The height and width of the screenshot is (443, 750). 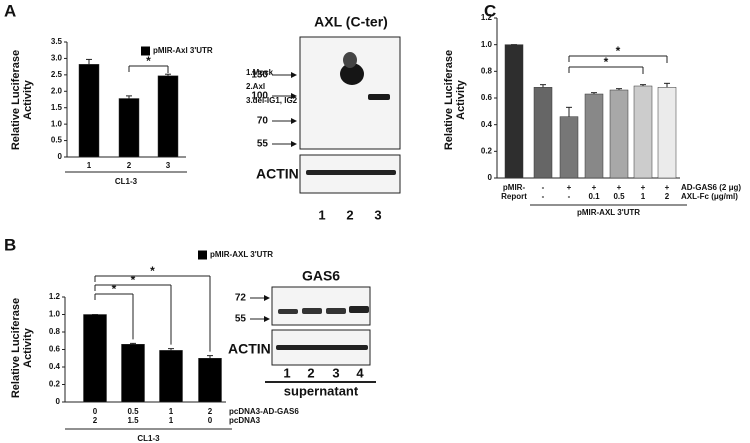 What do you see at coordinates (129, 165) in the screenshot?
I see `x-tick-label: 2` at bounding box center [129, 165].